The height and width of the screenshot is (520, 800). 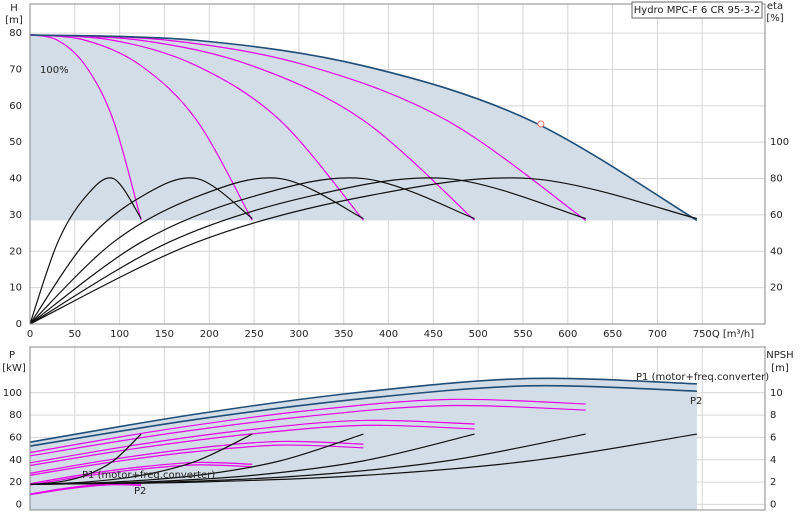 What do you see at coordinates (54, 70) in the screenshot?
I see `annotation: 100%` at bounding box center [54, 70].